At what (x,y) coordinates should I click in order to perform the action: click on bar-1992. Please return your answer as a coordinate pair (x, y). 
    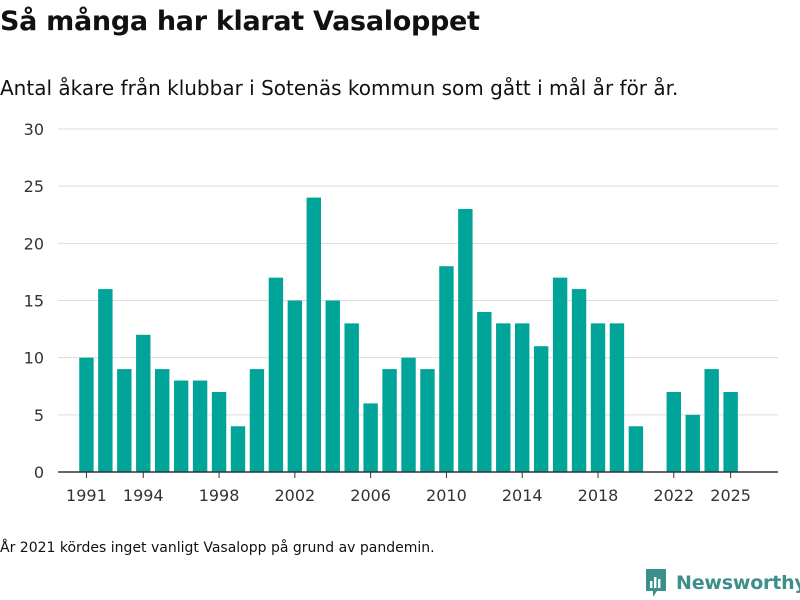
    Looking at the image, I should click on (105, 380).